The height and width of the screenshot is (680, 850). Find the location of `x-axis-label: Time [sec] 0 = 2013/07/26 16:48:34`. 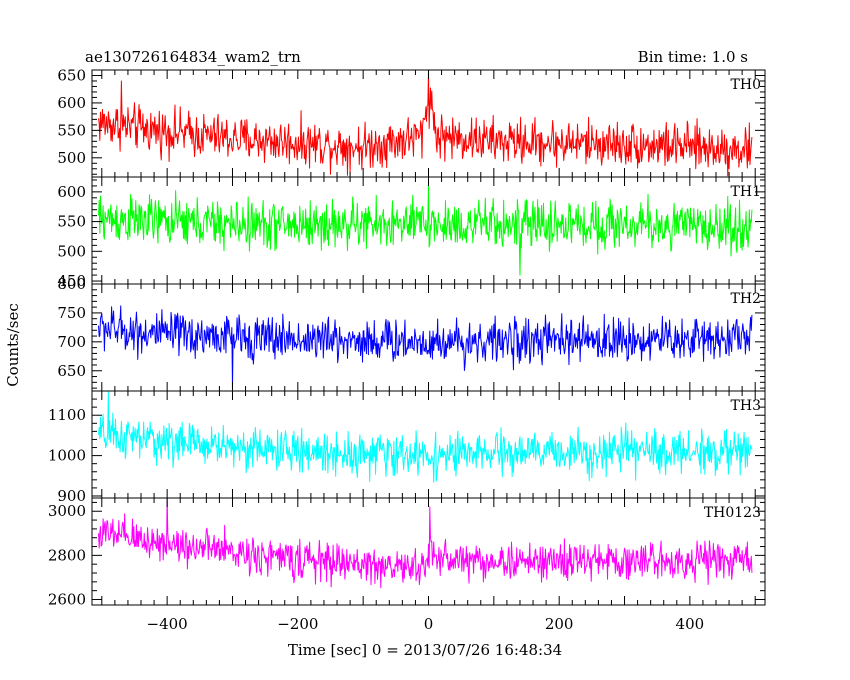

x-axis-label: Time [sec] 0 = 2013/07/26 16:48:34 is located at coordinates (425, 650).